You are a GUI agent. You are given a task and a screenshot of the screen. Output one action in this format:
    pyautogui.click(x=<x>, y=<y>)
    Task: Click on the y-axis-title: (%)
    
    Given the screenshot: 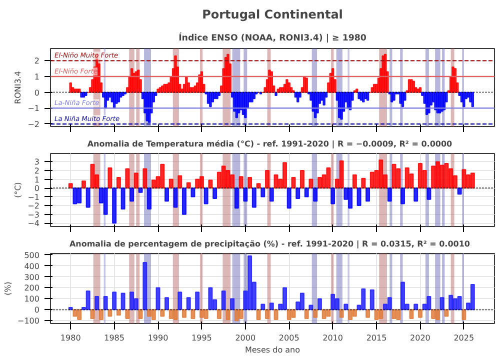 What is the action you would take?
    pyautogui.click(x=8, y=289)
    